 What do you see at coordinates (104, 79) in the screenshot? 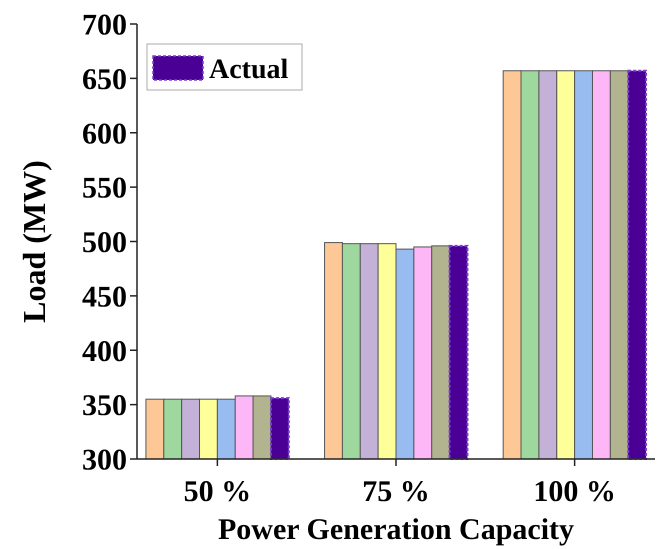
I see `y-tick-label: 650` at bounding box center [104, 79].